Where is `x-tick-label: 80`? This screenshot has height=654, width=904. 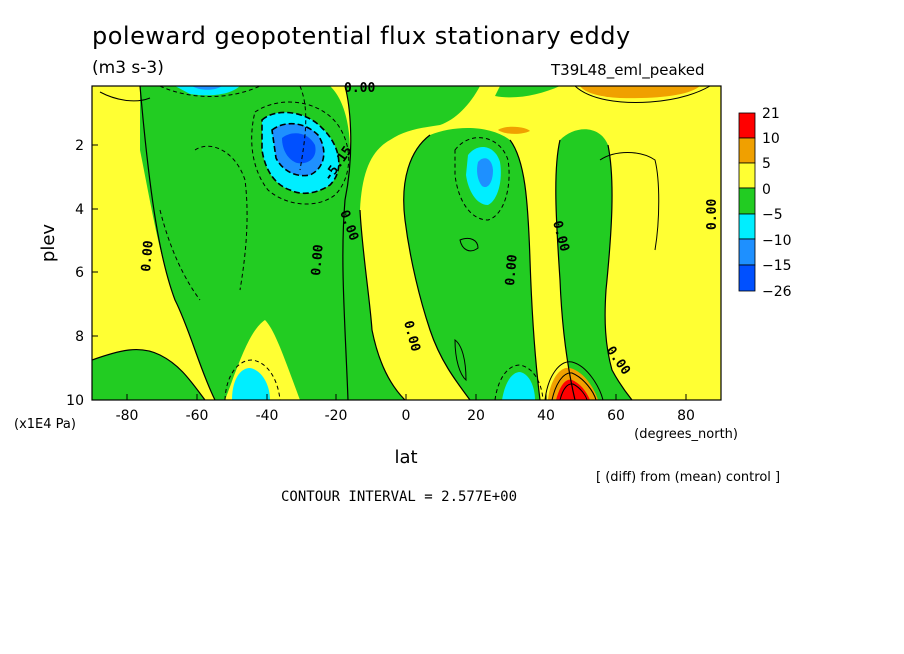 x-tick-label: 80 is located at coordinates (686, 416).